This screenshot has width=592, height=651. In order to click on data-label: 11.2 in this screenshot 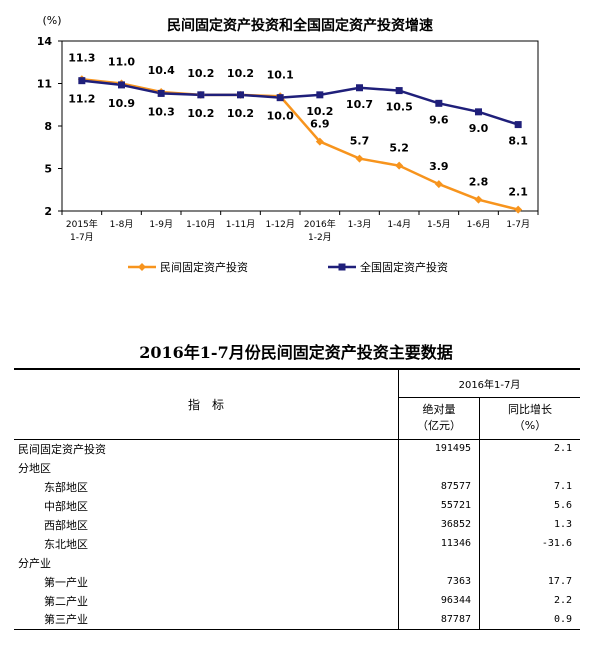, I will do `click(81, 99)`.